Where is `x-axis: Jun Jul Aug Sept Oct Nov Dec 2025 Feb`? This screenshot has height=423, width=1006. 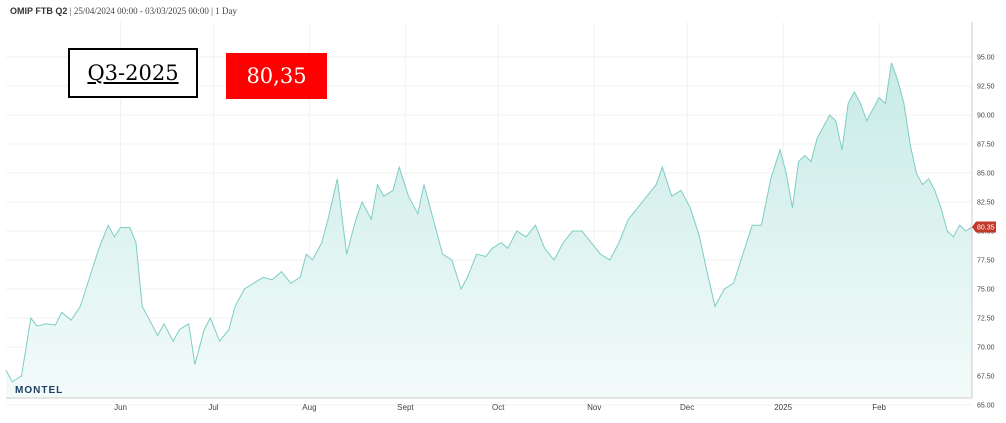 x-axis: Jun Jul Aug Sept Oct Nov Dec 2025 Feb is located at coordinates (489, 404).